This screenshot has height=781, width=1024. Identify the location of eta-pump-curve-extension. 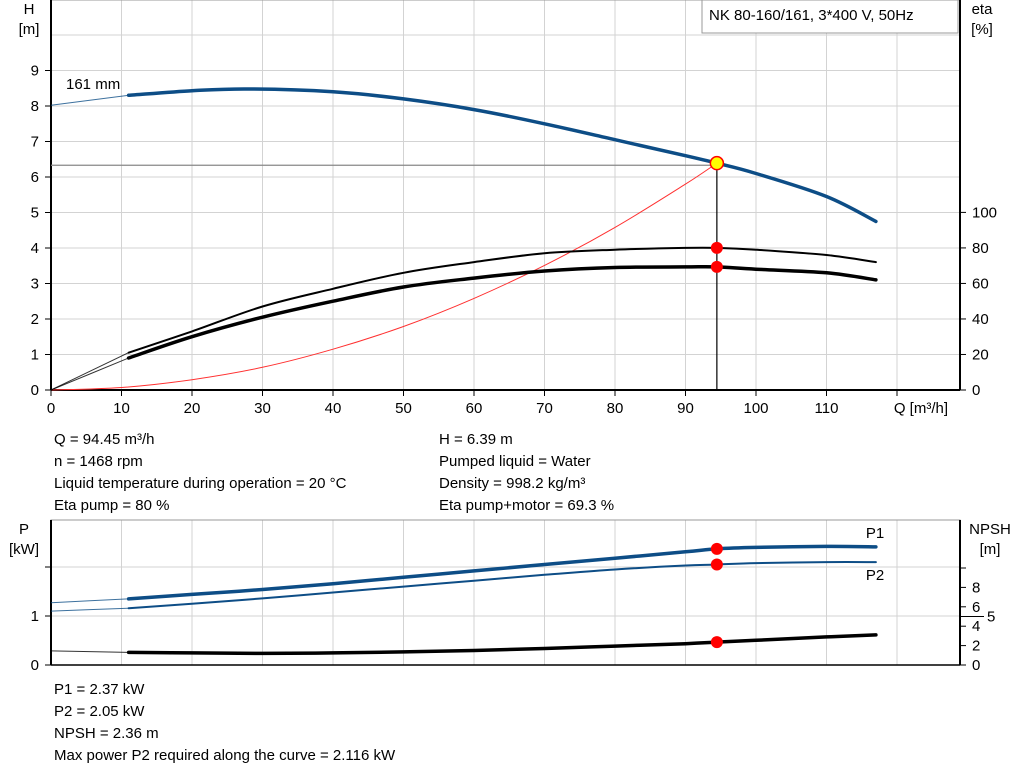
(89, 371).